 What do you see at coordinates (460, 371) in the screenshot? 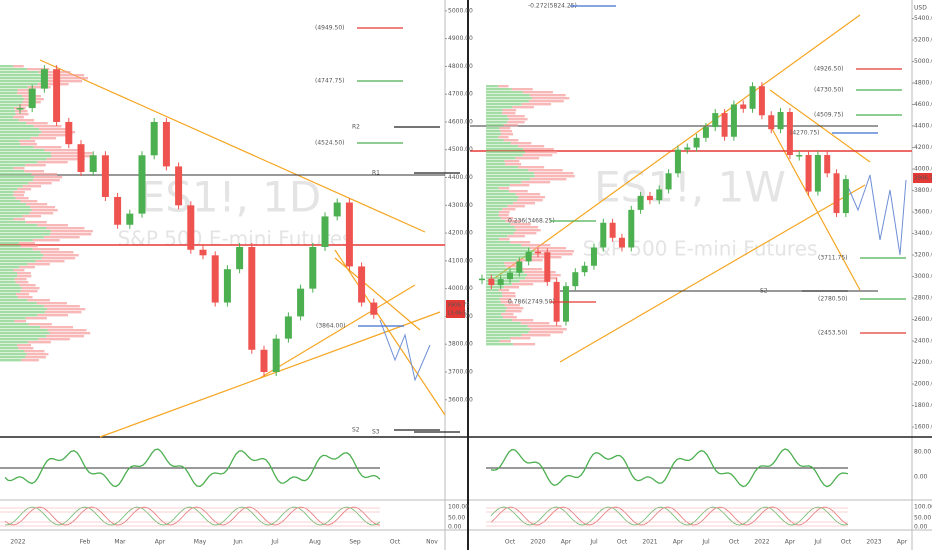
I see `y-tick-label: 3700.00` at bounding box center [460, 371].